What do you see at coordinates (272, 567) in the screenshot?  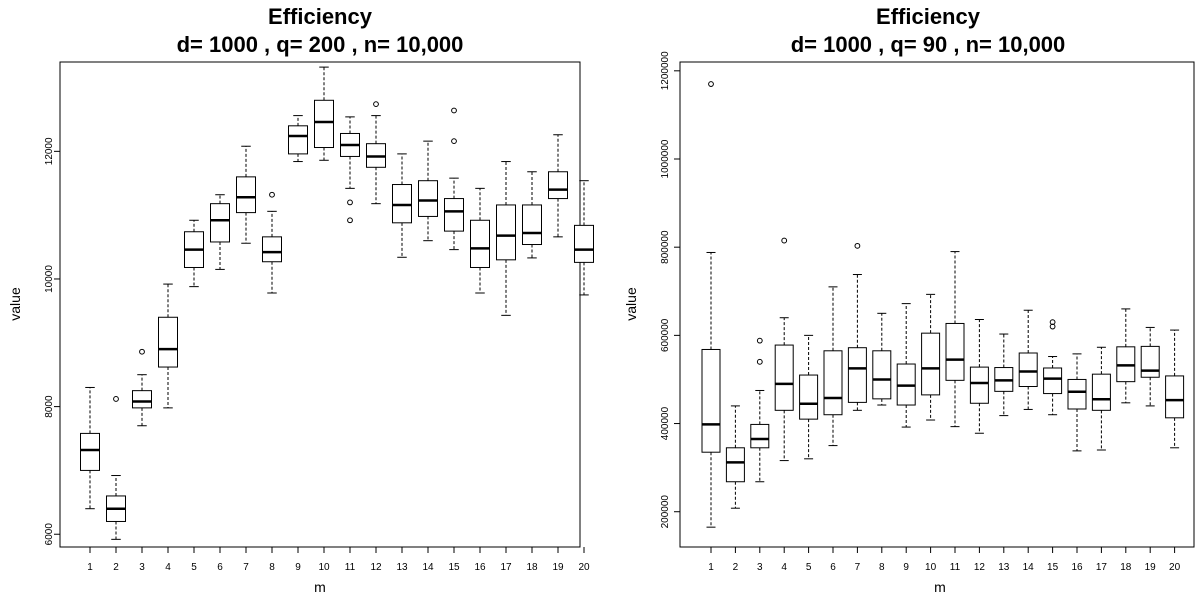 I see `left-x-tick-label: 8` at bounding box center [272, 567].